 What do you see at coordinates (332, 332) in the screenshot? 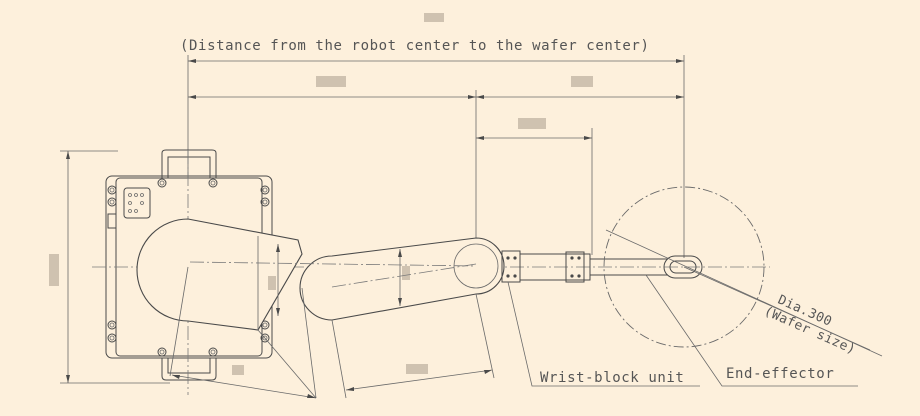
I see `bottom-angle-dimensions` at bounding box center [332, 332].